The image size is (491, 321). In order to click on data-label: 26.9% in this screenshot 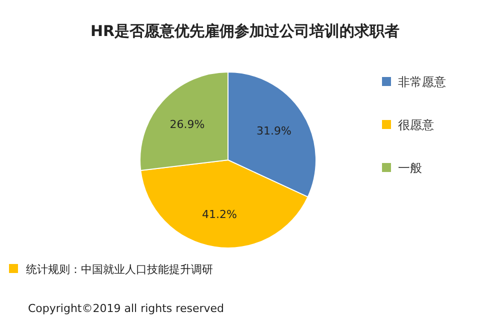, I will do `click(187, 124)`.